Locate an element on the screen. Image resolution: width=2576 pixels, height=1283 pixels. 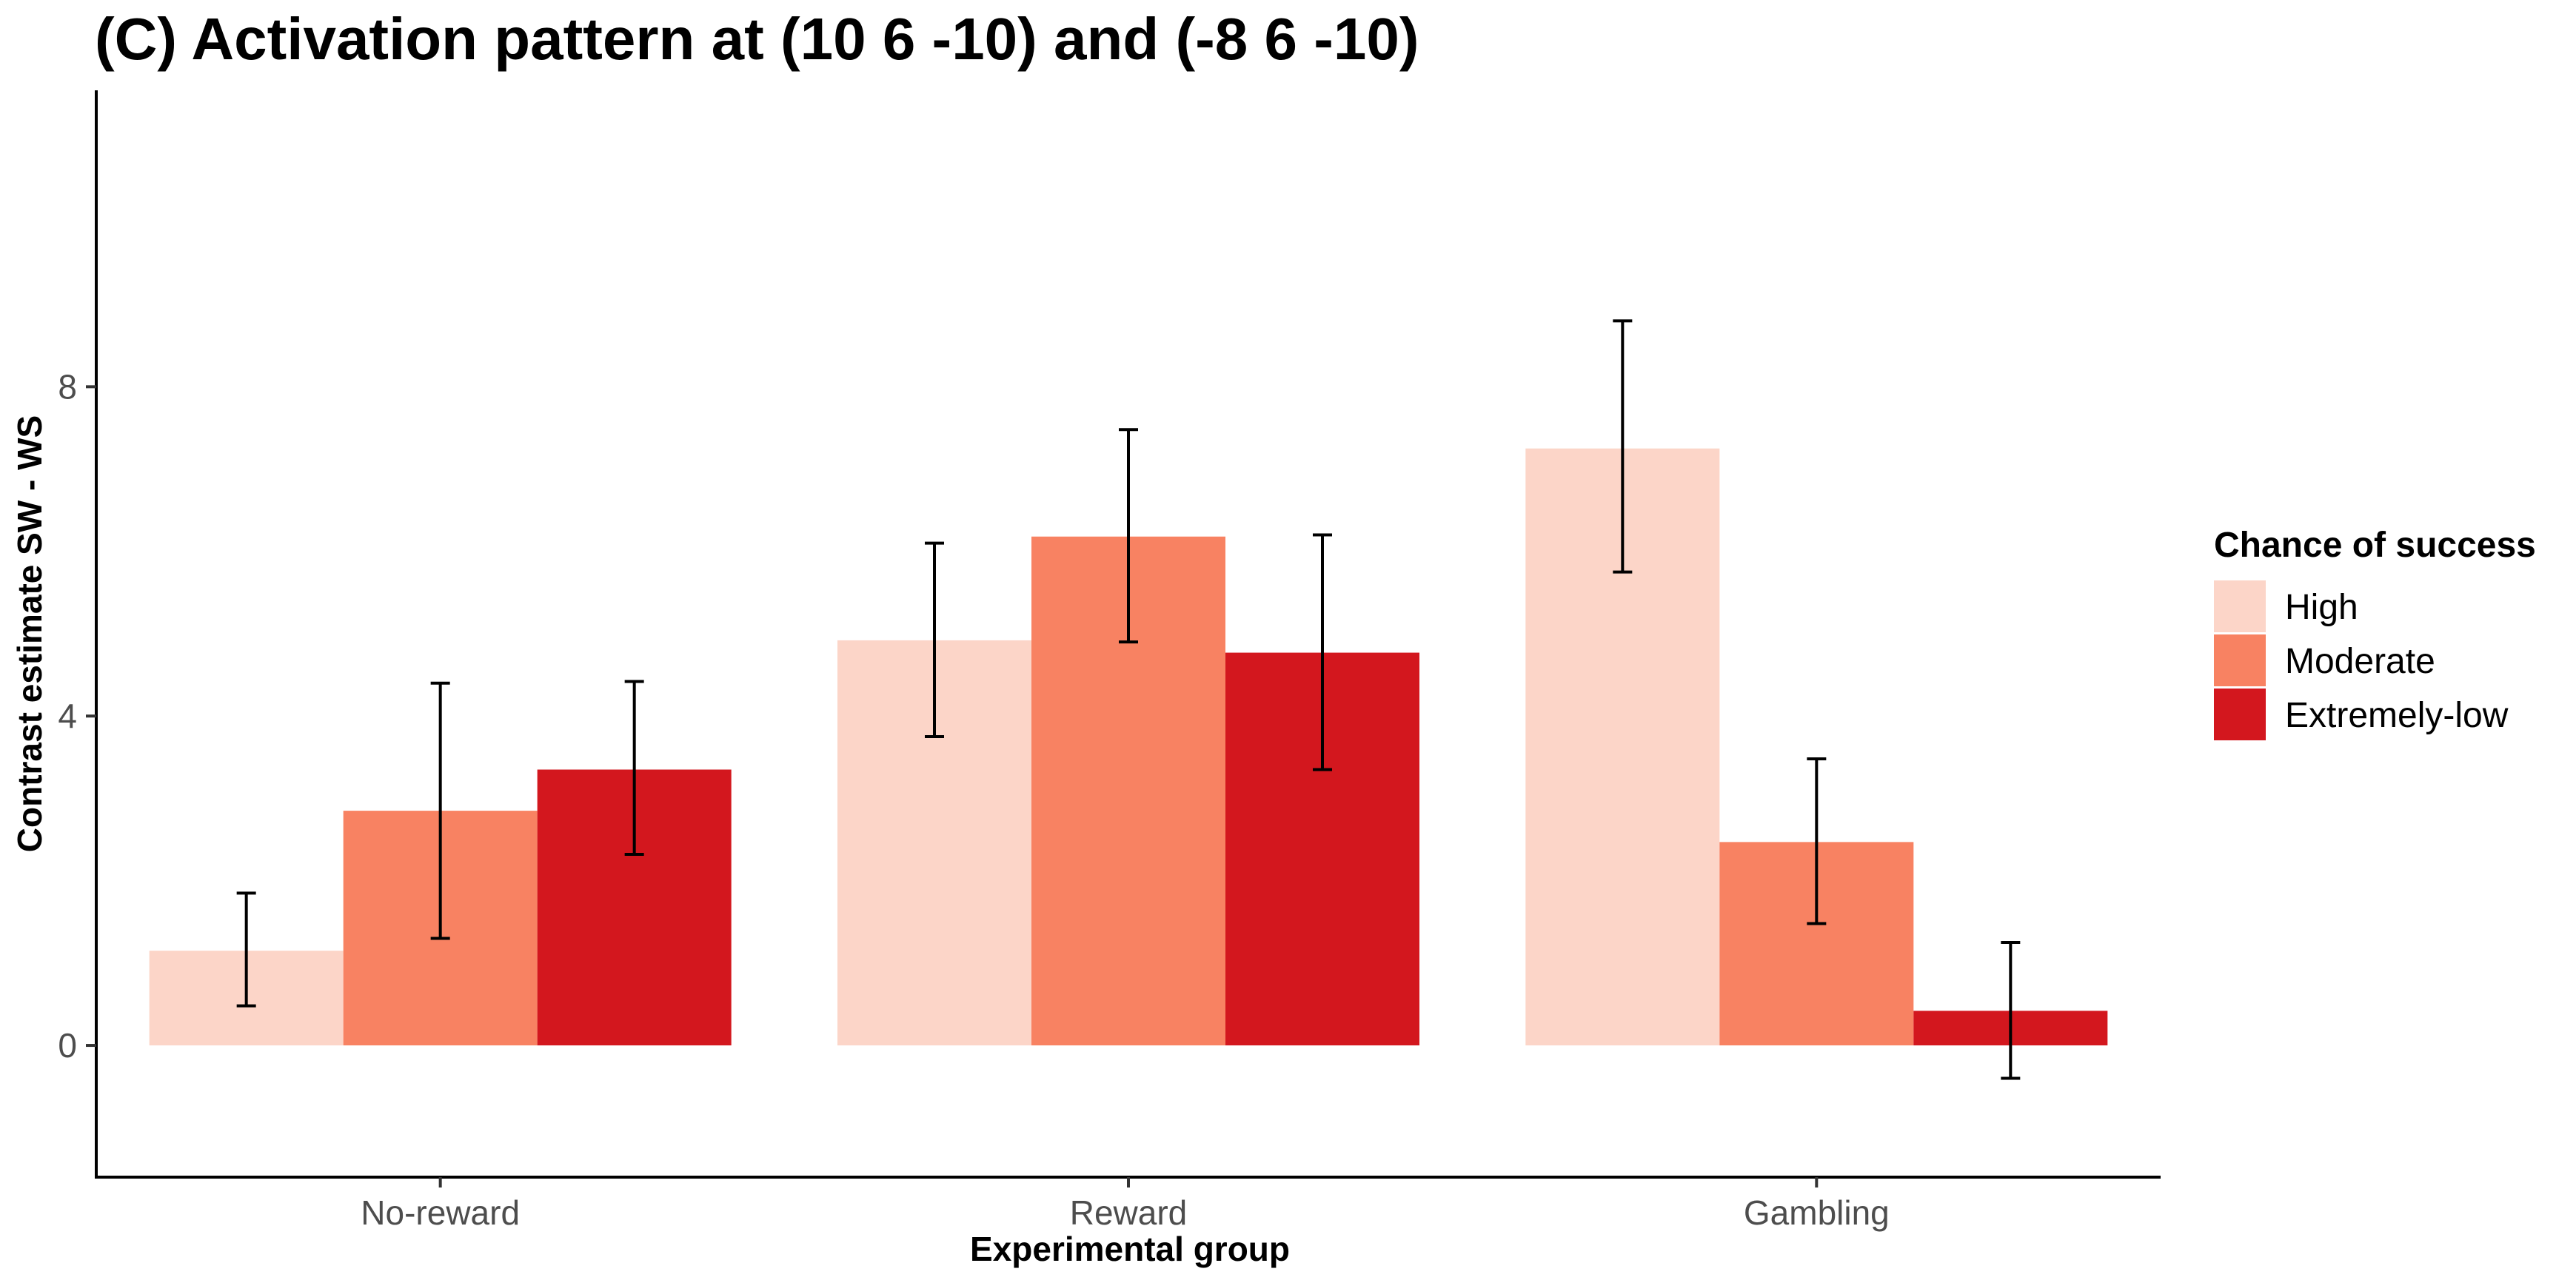
legend-title: Chance of success is located at coordinates (2375, 545).